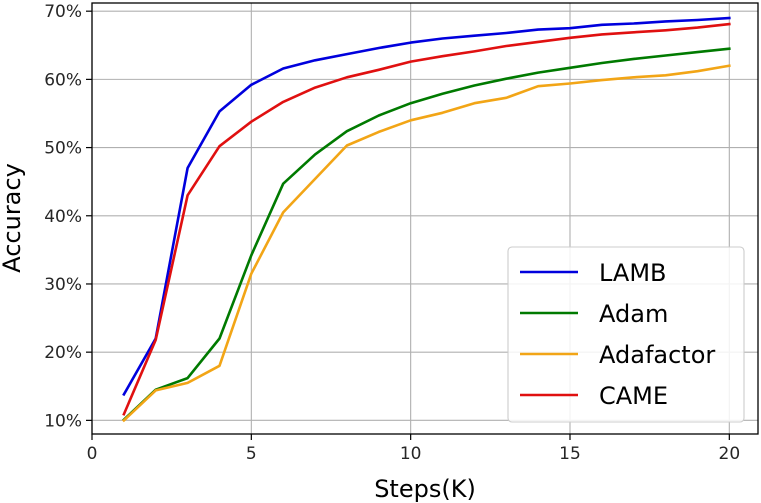 The width and height of the screenshot is (761, 503). Describe the element at coordinates (63, 353) in the screenshot. I see `y-tick-label: 20%` at that location.